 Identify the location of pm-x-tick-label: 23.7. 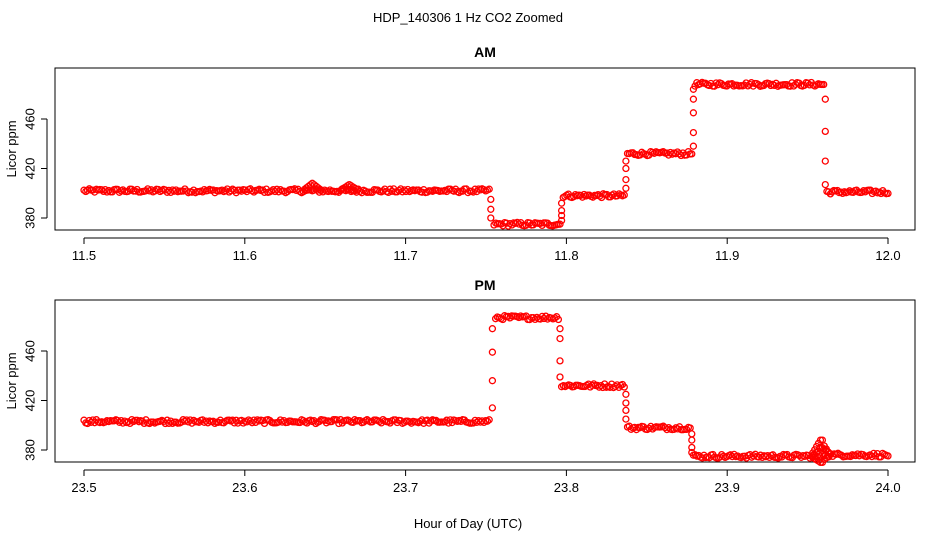
(405, 487).